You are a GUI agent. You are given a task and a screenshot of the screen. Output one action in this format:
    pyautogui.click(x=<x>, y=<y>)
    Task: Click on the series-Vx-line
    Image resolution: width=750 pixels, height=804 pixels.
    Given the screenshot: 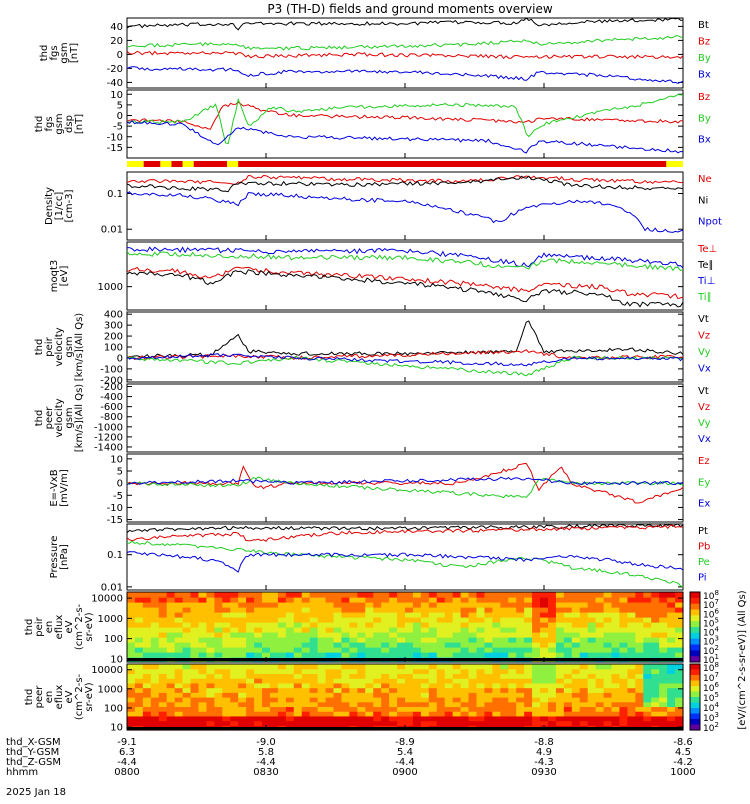 What is the action you would take?
    pyautogui.click(x=405, y=360)
    